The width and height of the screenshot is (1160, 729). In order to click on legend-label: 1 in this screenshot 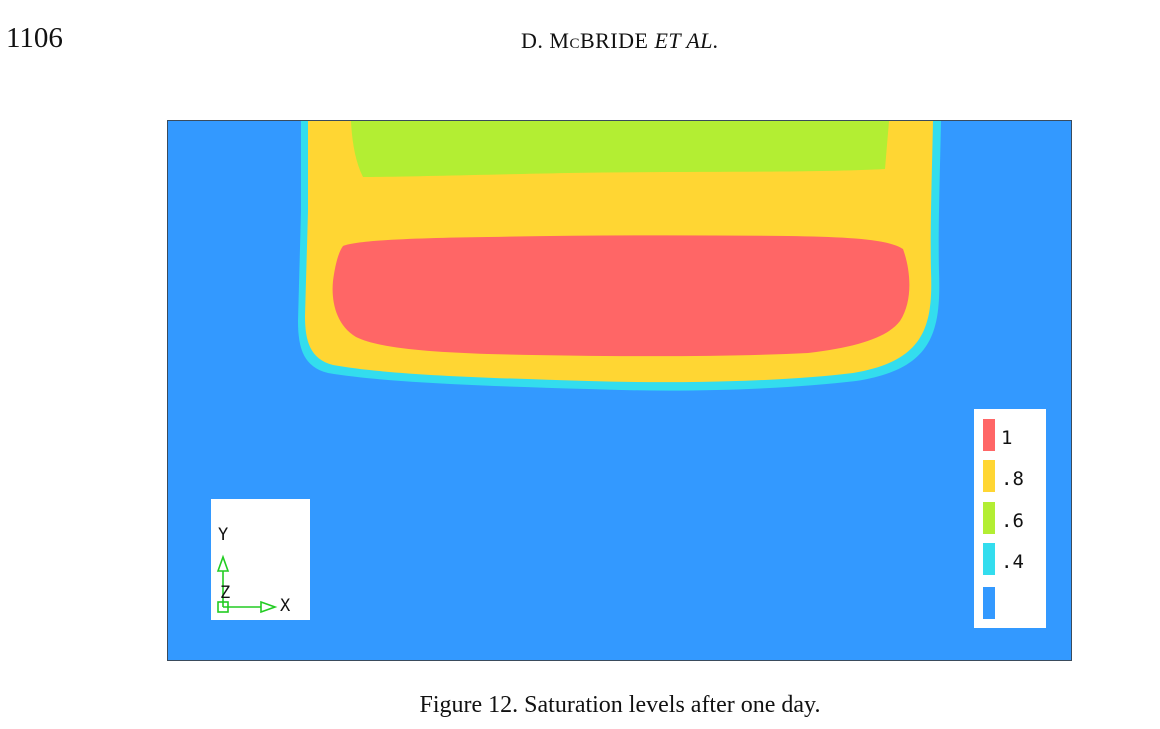, I will do `click(1007, 438)`.